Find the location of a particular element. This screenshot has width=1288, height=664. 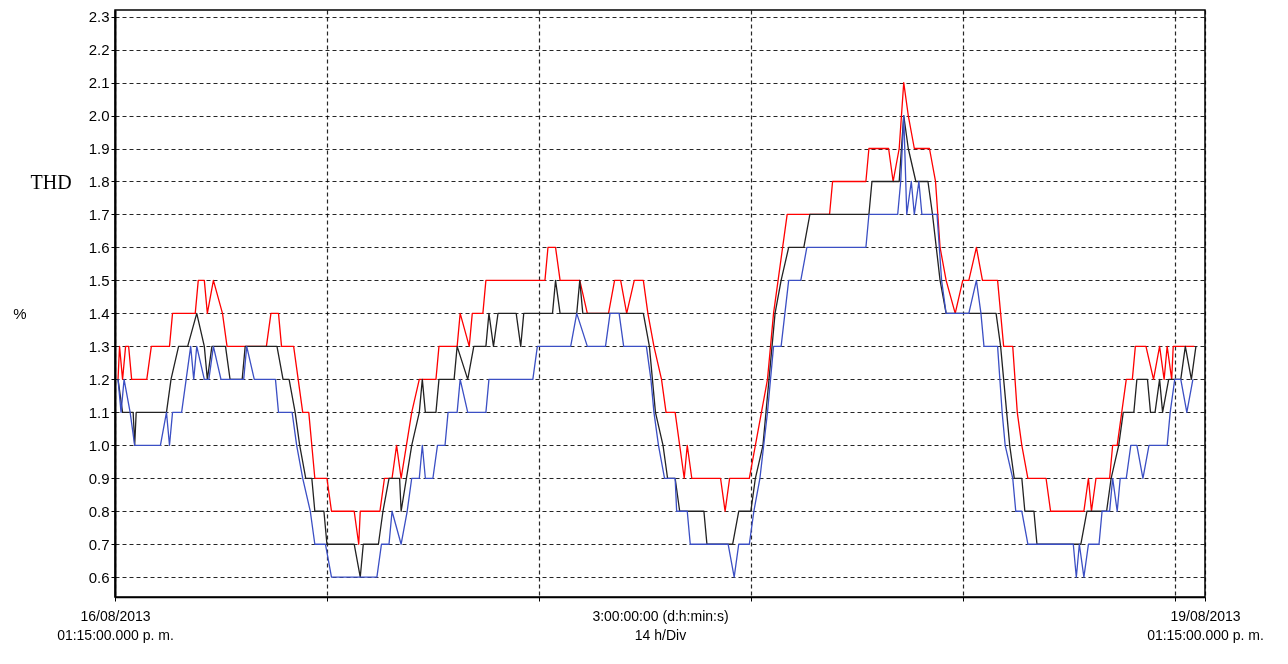

y-tick-label: 1.7 is located at coordinates (99, 214).